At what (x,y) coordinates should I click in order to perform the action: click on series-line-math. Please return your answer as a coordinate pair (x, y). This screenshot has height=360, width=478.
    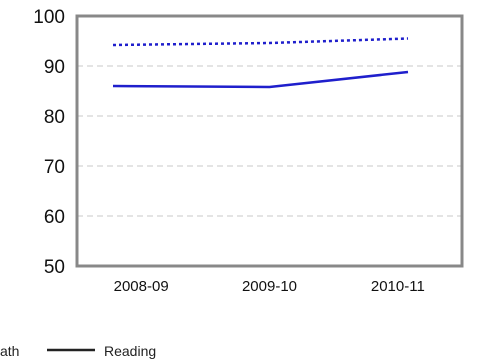
    Looking at the image, I should click on (260, 42).